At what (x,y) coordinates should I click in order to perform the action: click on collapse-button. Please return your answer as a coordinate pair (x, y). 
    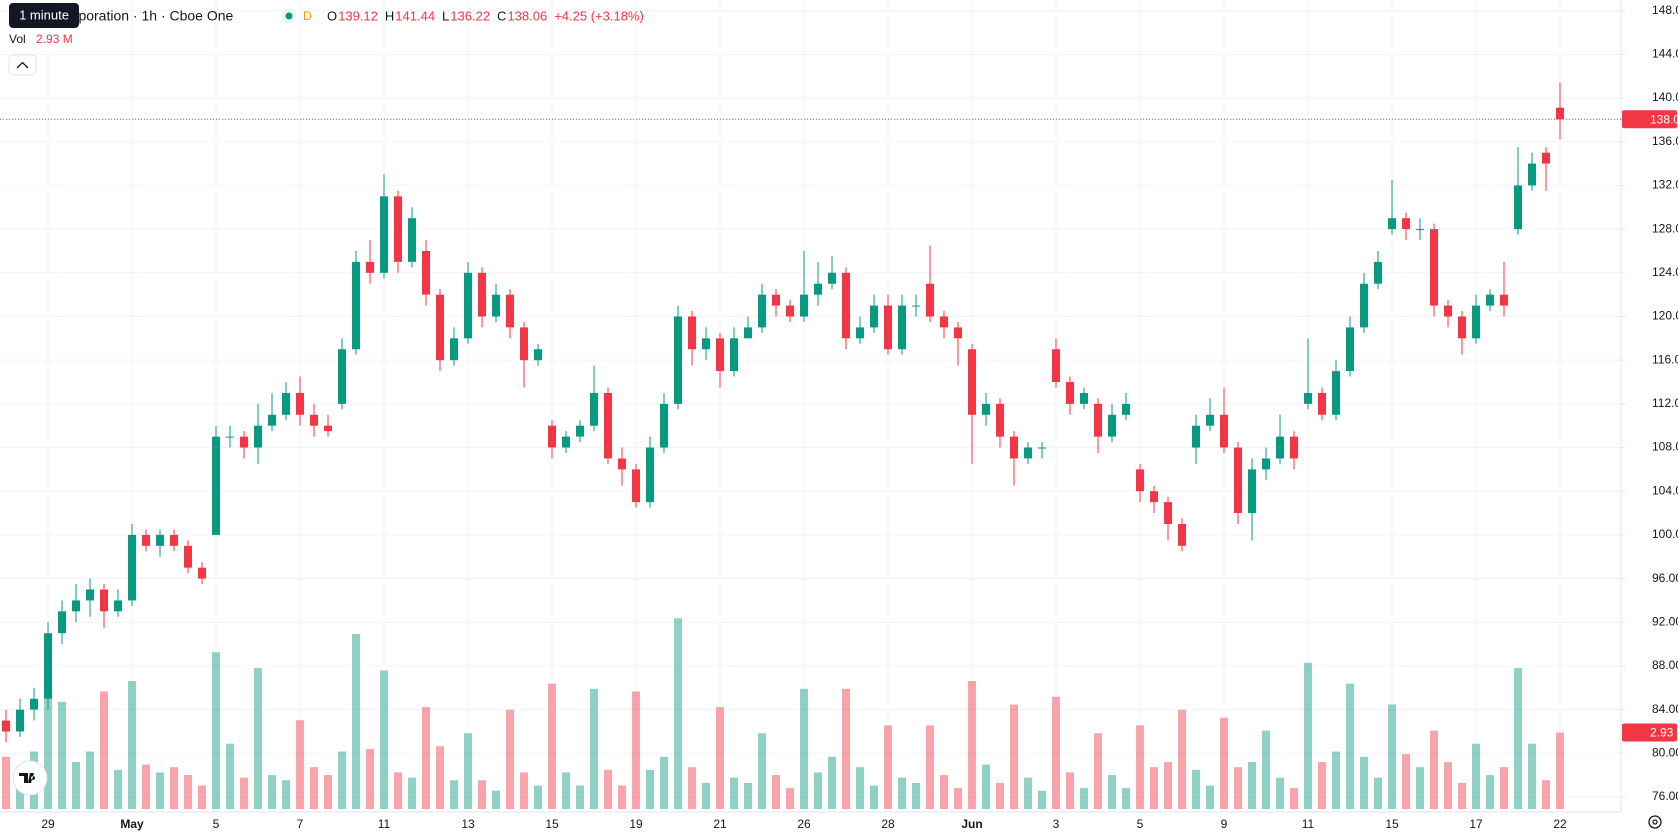
    Looking at the image, I should click on (22, 65).